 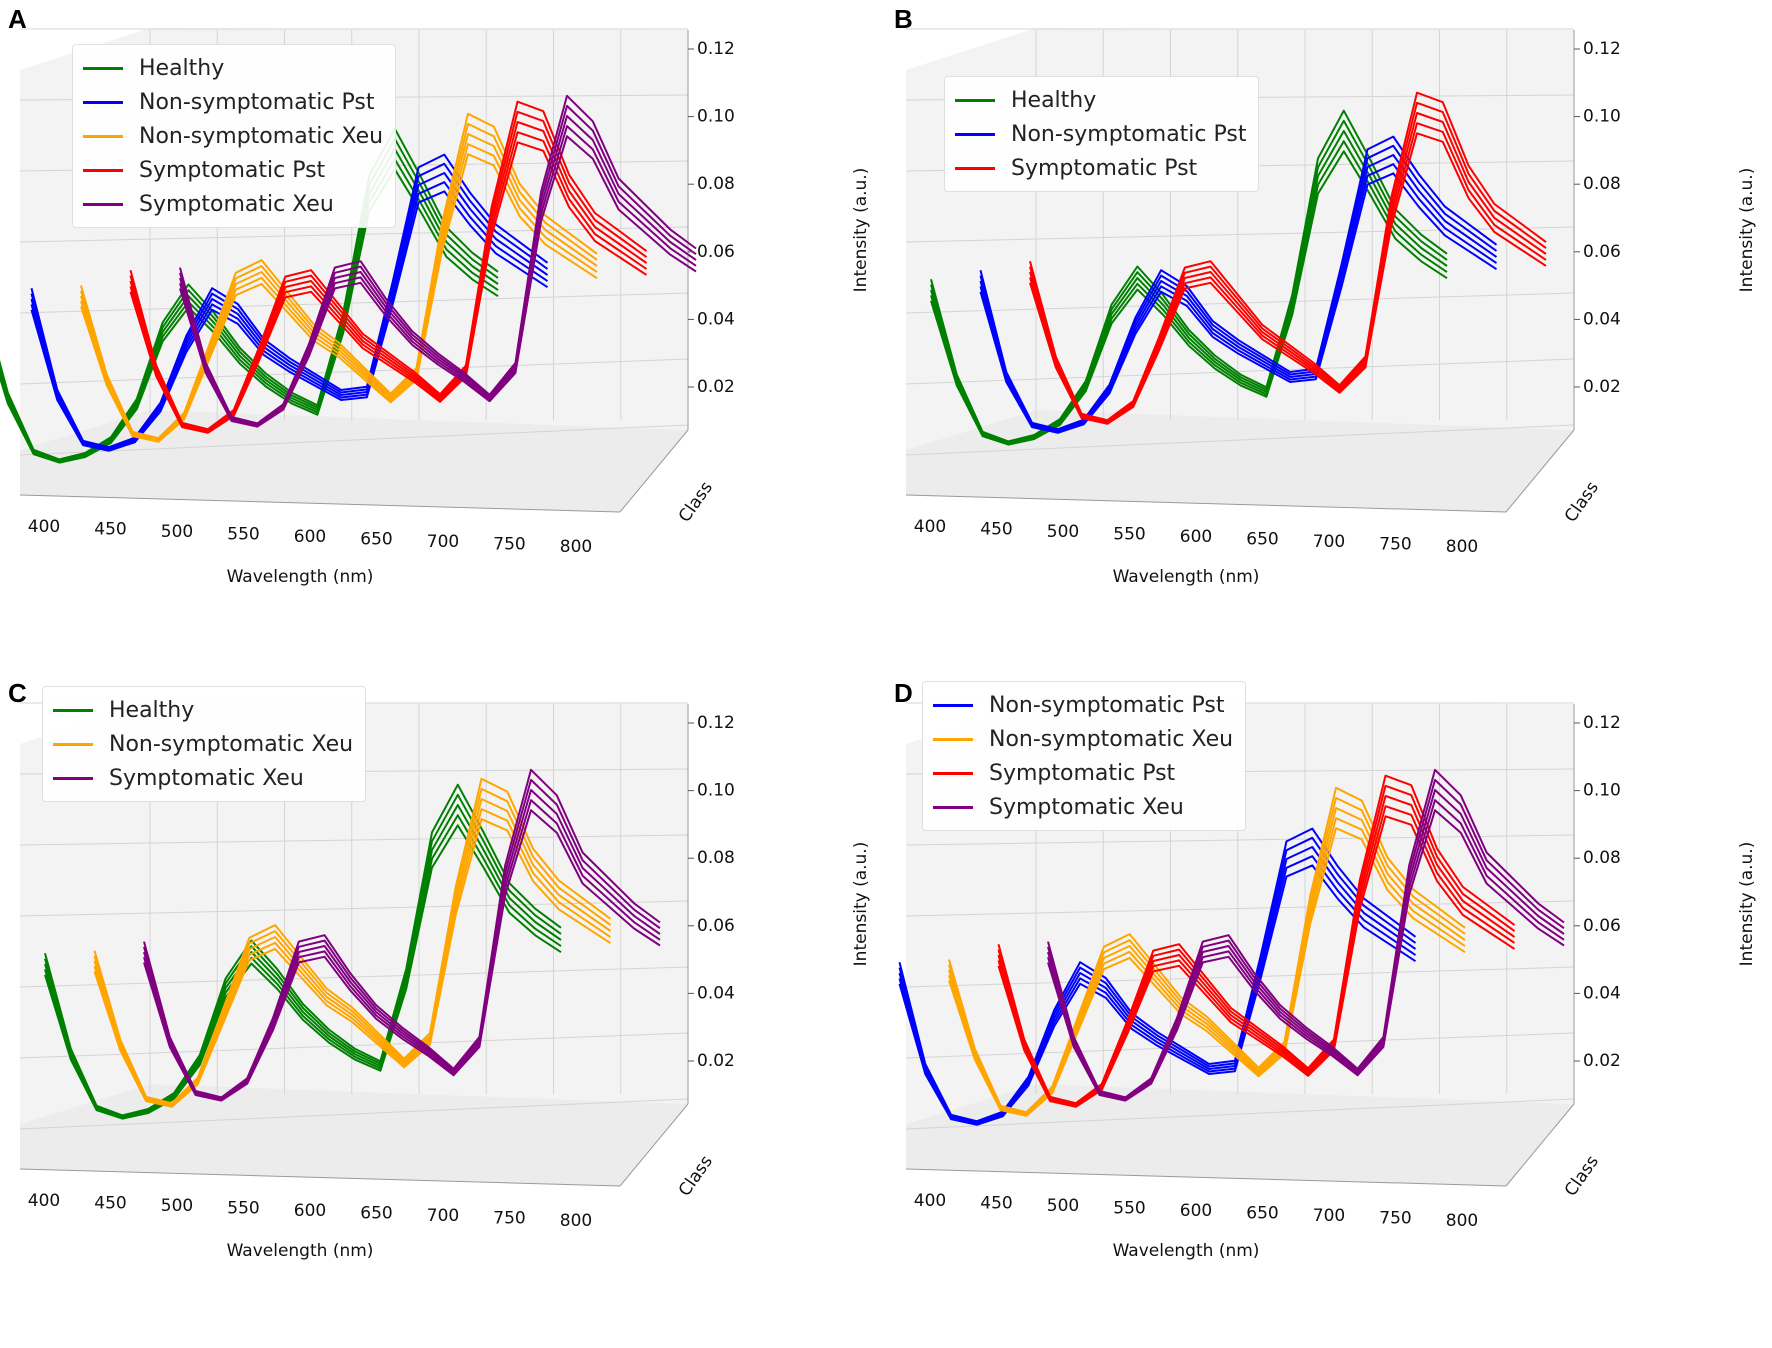 I want to click on spectrum-line-non-symptomatic-pst, so click(x=1238, y=283).